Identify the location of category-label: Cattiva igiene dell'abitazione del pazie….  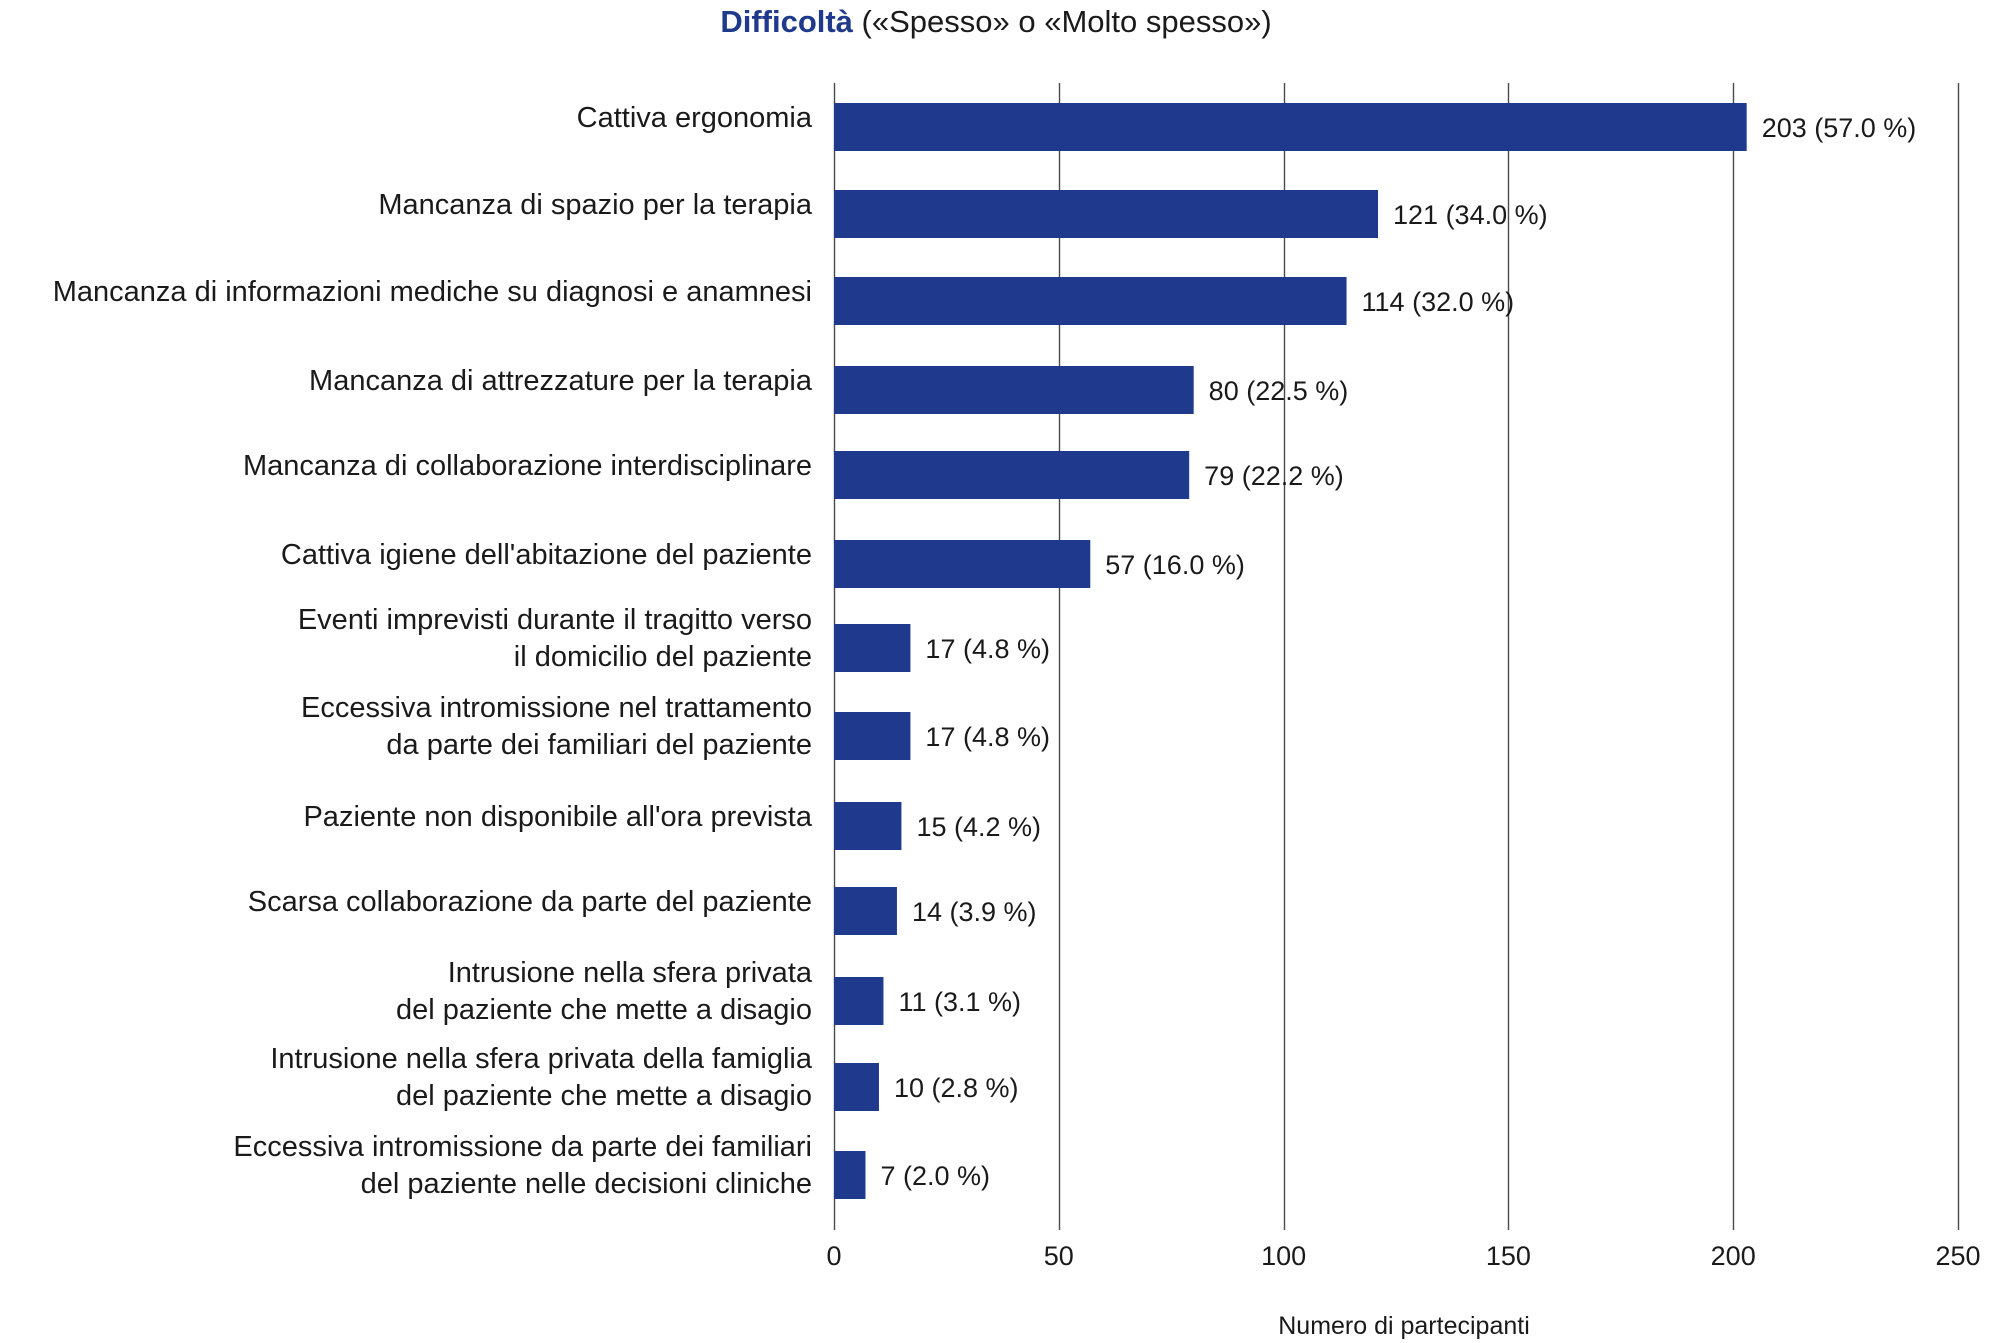
(546, 555).